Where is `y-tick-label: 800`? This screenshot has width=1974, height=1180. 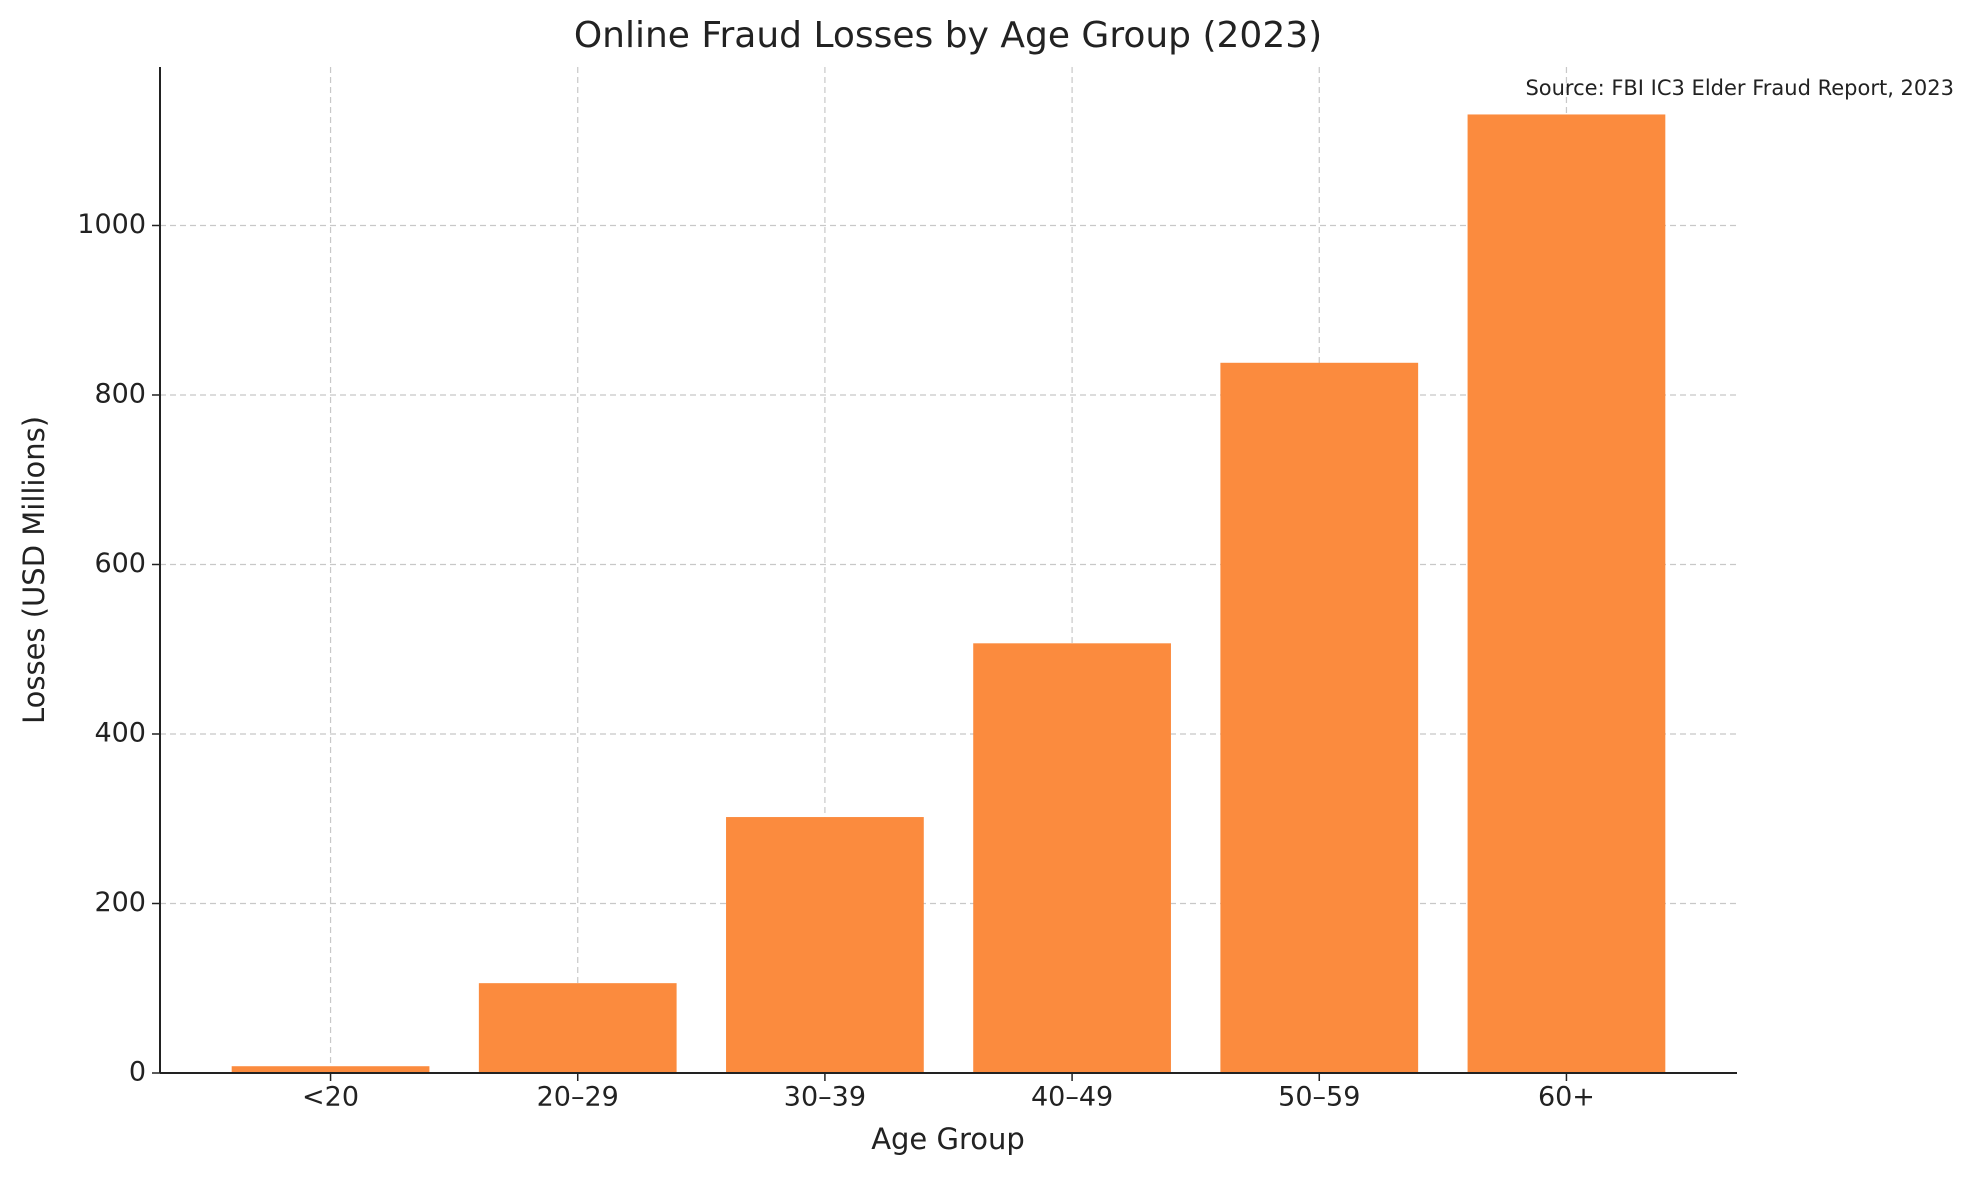
y-tick-label: 800 is located at coordinates (120, 393).